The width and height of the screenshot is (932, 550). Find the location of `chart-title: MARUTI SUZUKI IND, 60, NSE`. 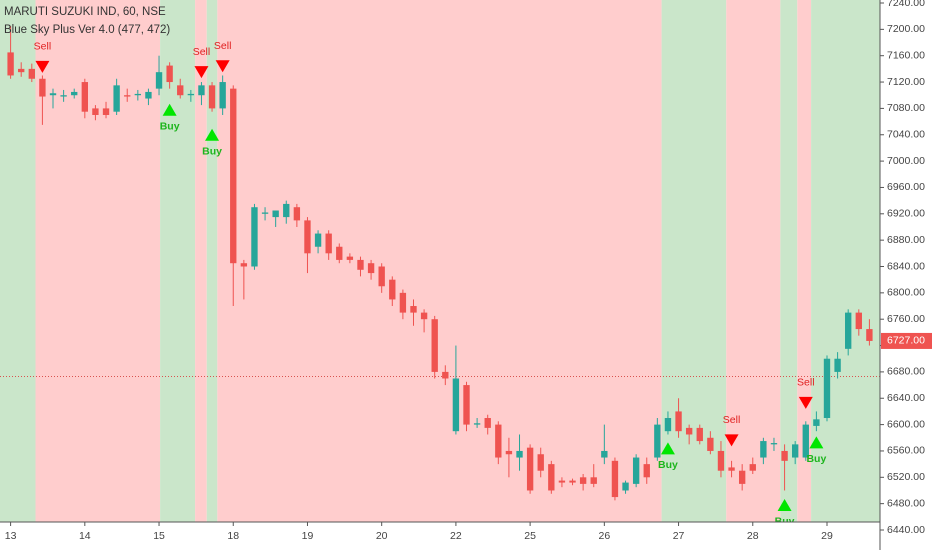

chart-title: MARUTI SUZUKI IND, 60, NSE is located at coordinates (85, 12).